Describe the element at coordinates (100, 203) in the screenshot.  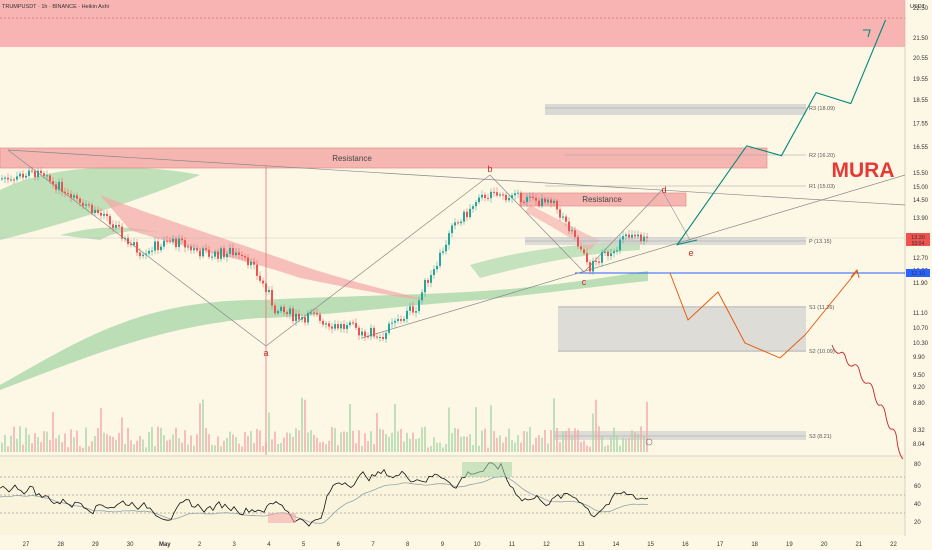
I see `ribbon-green-left` at that location.